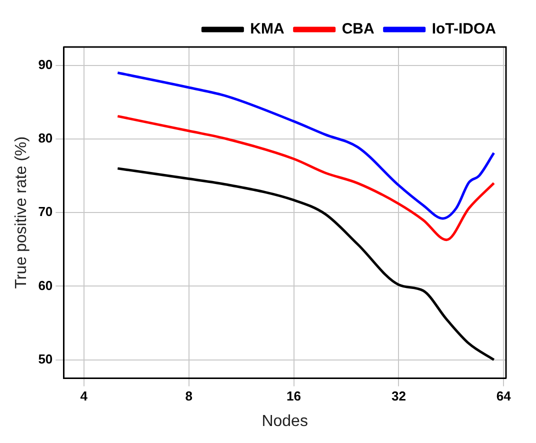 The width and height of the screenshot is (536, 443). I want to click on x-axis-title: Nodes, so click(285, 421).